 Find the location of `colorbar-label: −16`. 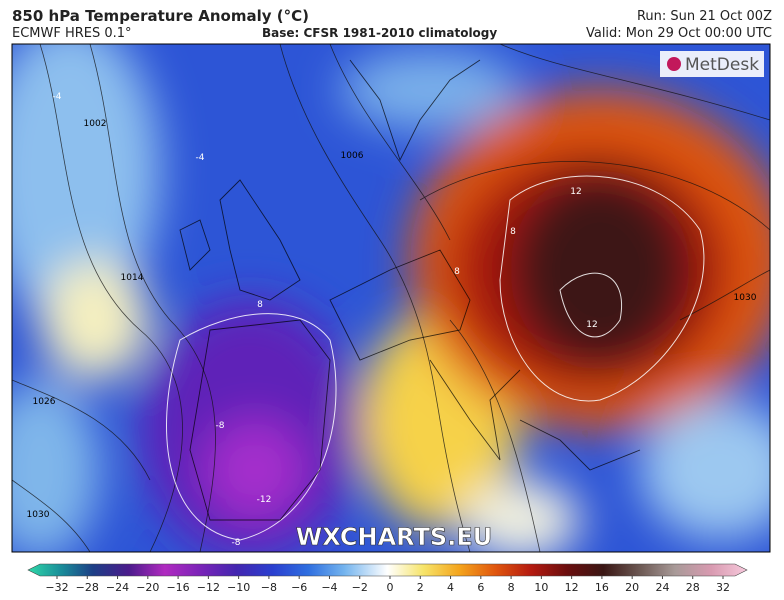

colorbar-label: −16 is located at coordinates (177, 587).